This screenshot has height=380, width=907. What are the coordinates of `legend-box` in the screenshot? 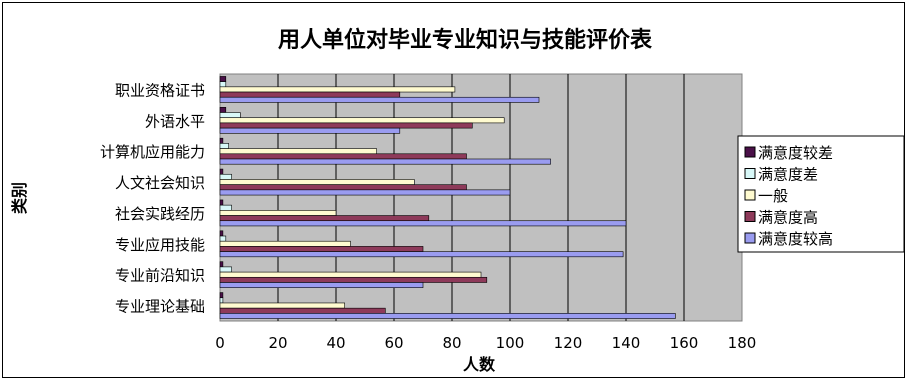 It's located at (820, 194).